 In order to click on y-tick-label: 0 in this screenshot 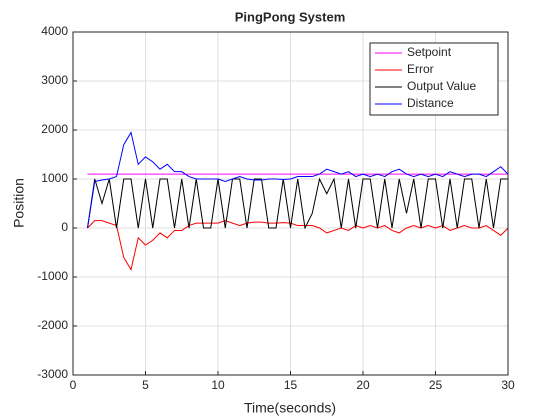, I will do `click(64, 227)`.